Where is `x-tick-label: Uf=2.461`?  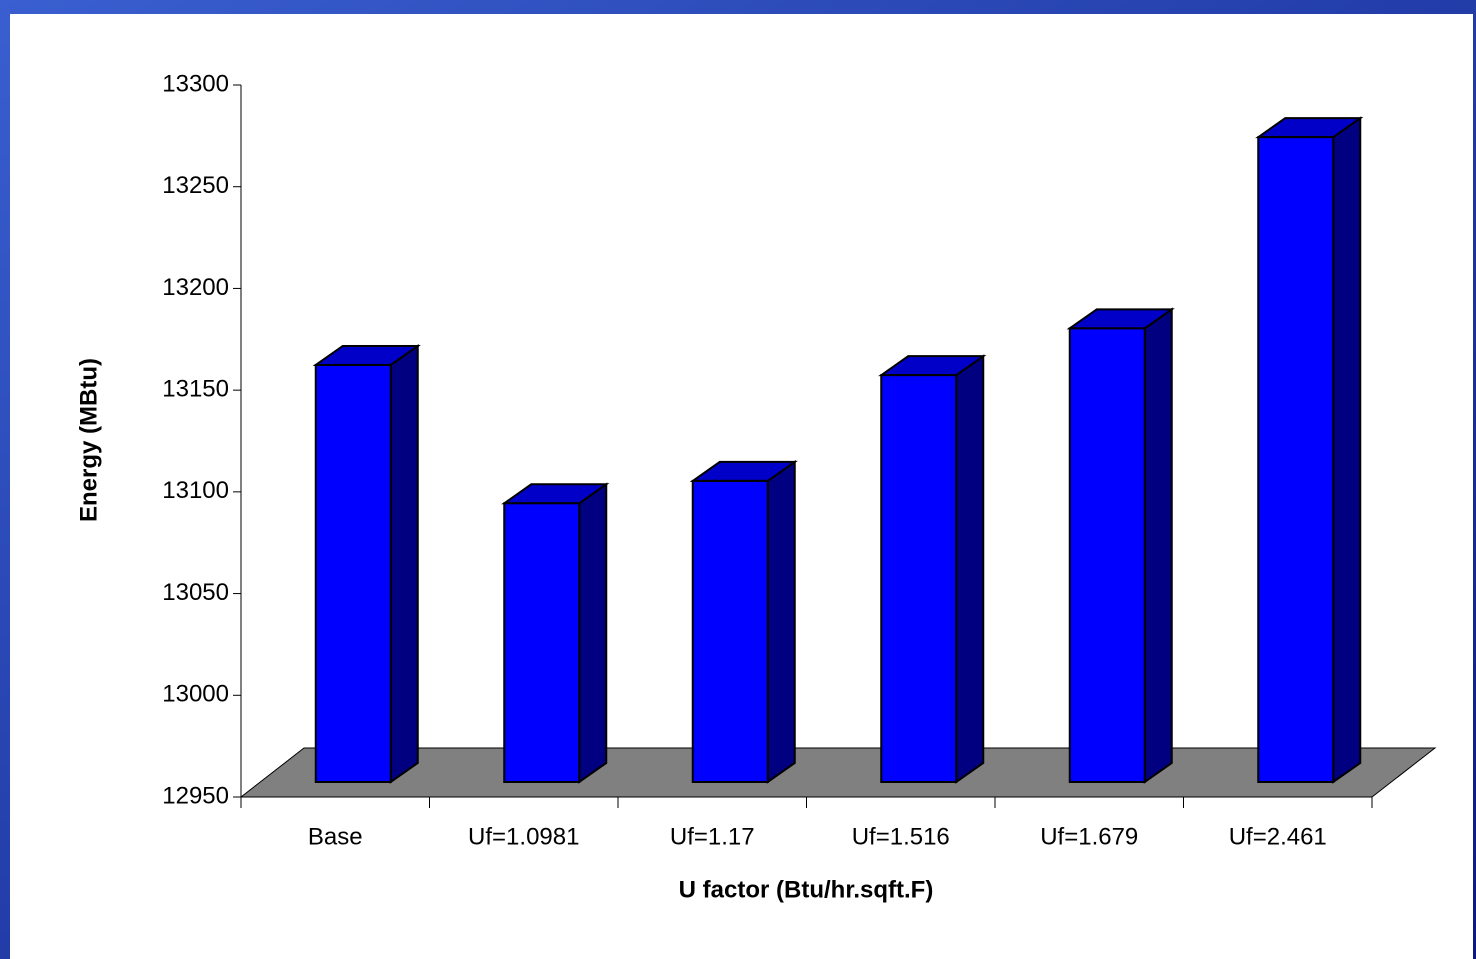
x-tick-label: Uf=2.461 is located at coordinates (1278, 836).